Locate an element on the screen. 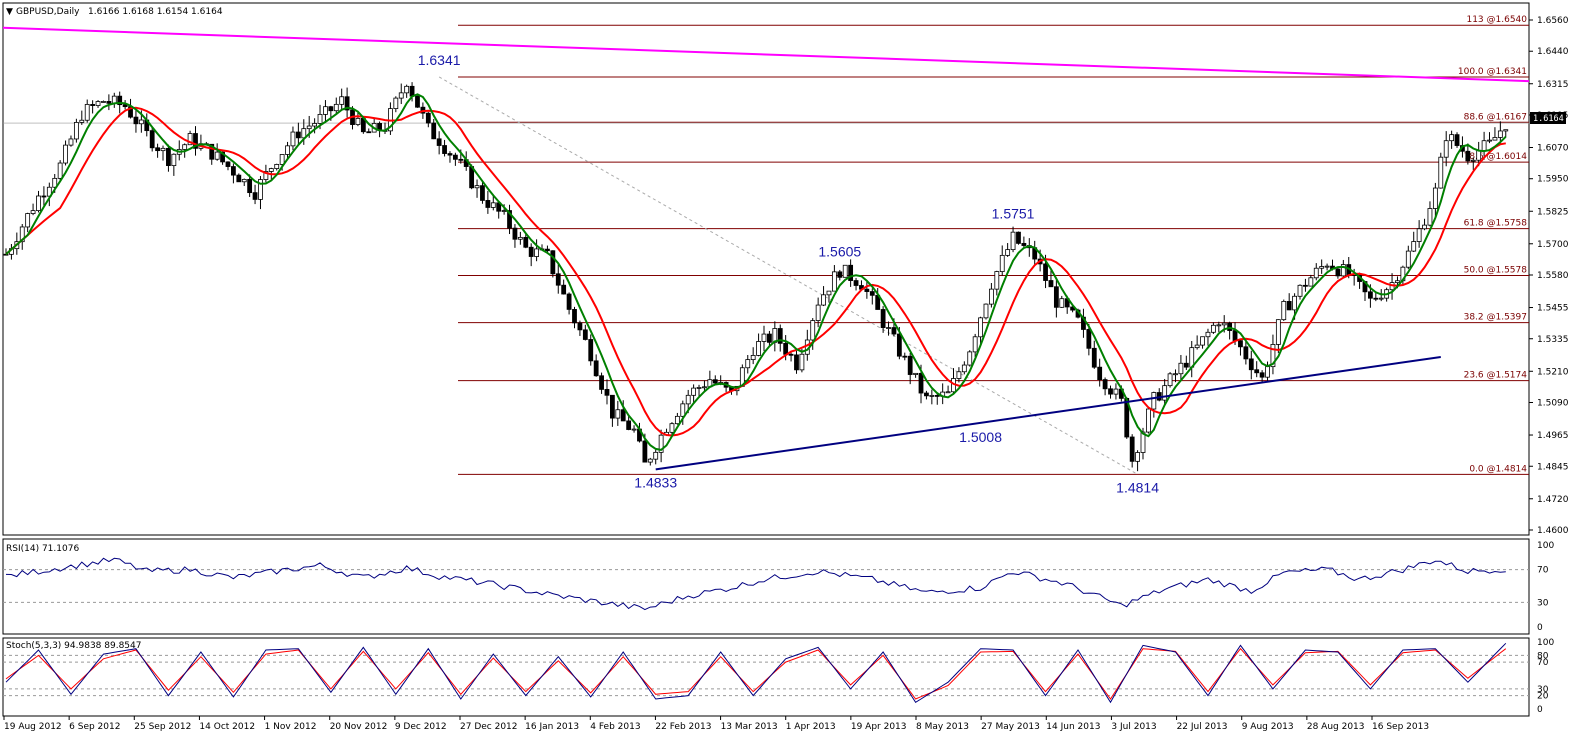 The image size is (1596, 746). swing-price-label: 1.5751 is located at coordinates (1013, 214).